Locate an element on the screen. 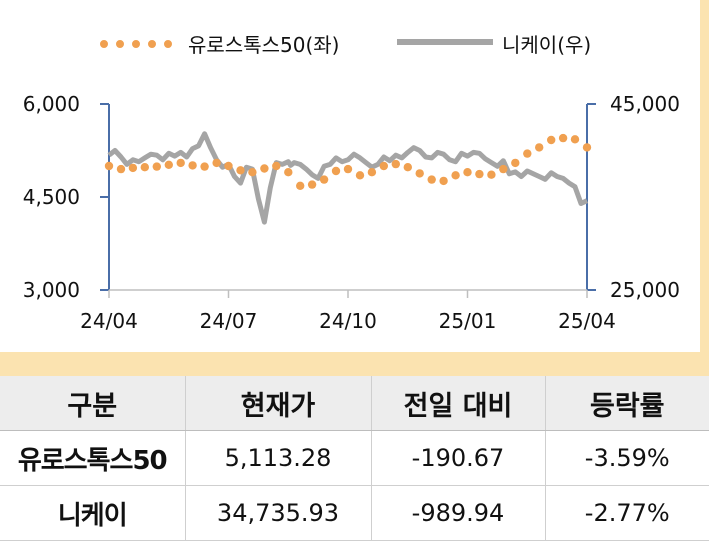 The height and width of the screenshot is (541, 709). row-price: 34,735.93 is located at coordinates (278, 513).